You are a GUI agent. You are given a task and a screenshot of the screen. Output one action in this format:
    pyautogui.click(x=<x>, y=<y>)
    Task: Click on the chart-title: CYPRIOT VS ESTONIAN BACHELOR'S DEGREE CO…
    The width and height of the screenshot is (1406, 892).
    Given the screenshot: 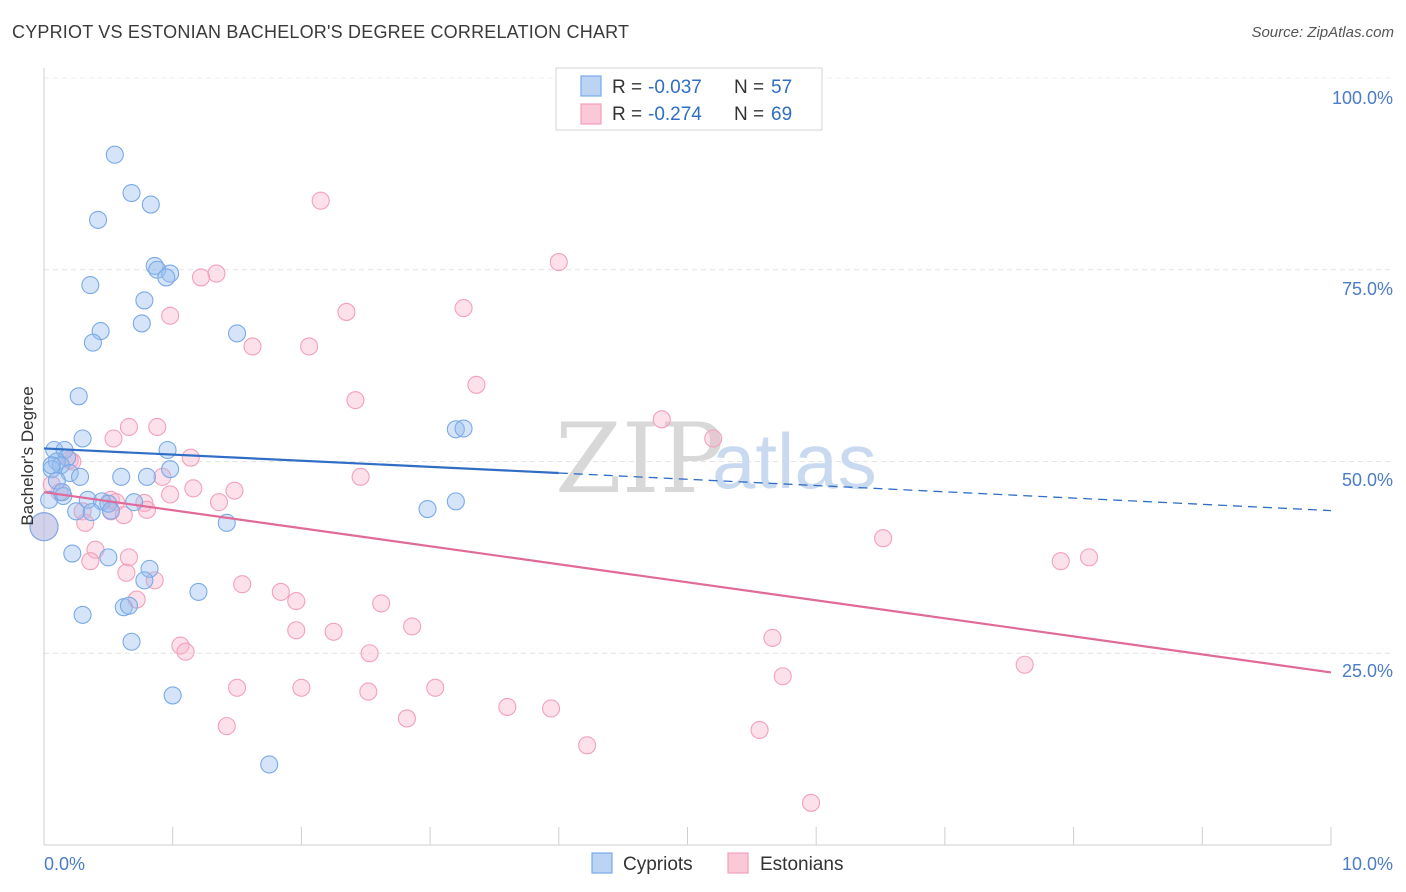 What is the action you would take?
    pyautogui.click(x=321, y=32)
    